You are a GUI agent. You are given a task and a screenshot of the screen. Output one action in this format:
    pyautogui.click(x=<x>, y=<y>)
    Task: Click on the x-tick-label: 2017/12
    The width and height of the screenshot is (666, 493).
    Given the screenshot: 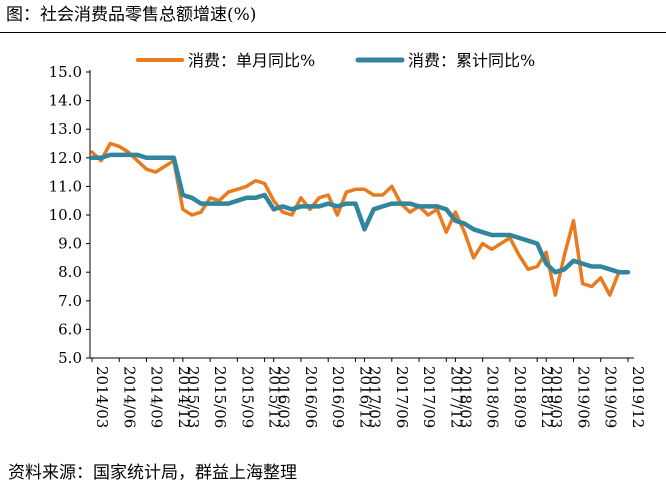 What is the action you would take?
    pyautogui.click(x=456, y=397)
    